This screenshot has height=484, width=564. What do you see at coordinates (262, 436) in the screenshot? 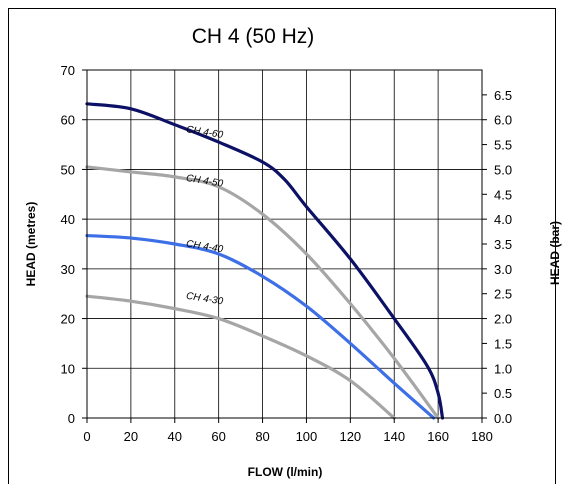
I see `x-tick-label: 80` at bounding box center [262, 436].